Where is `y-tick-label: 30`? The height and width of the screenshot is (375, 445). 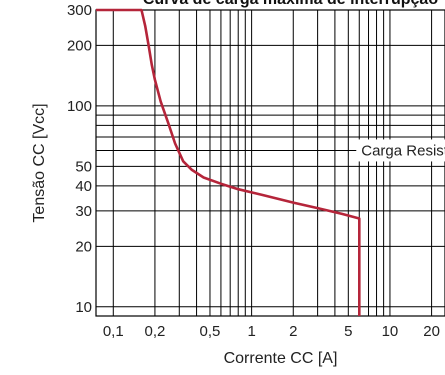
y-tick-label: 30 is located at coordinates (83, 211).